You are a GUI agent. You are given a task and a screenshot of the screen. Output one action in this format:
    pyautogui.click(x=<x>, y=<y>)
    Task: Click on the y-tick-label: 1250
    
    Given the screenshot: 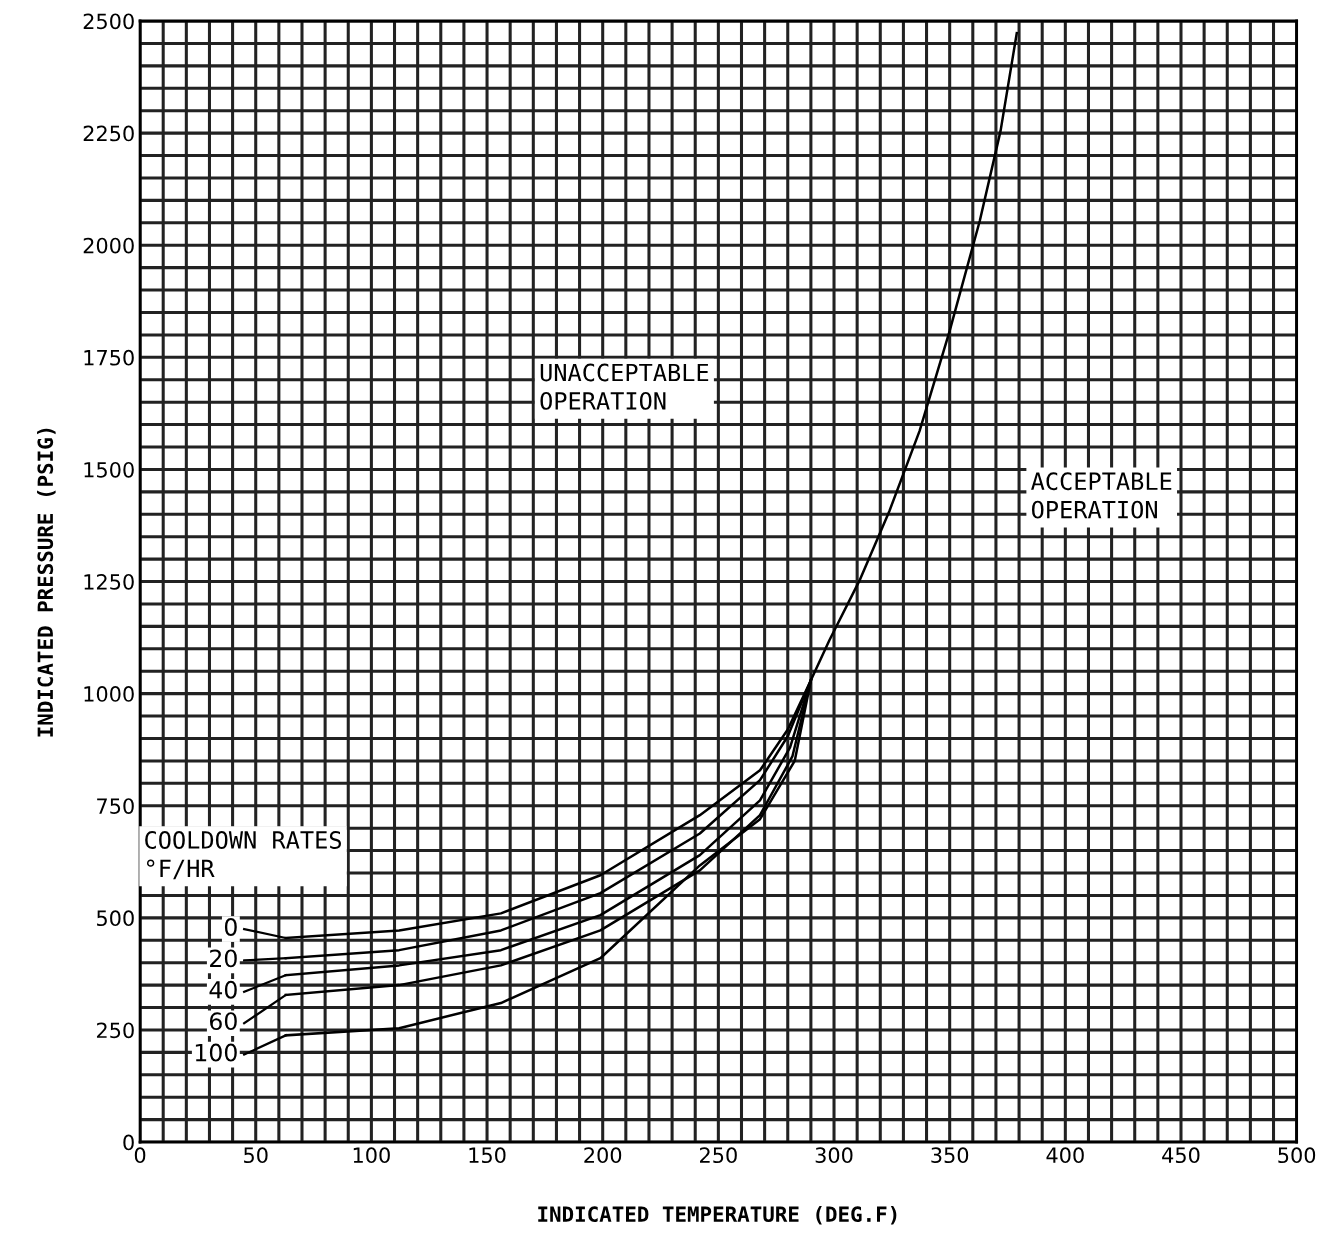 What is the action you would take?
    pyautogui.click(x=109, y=581)
    